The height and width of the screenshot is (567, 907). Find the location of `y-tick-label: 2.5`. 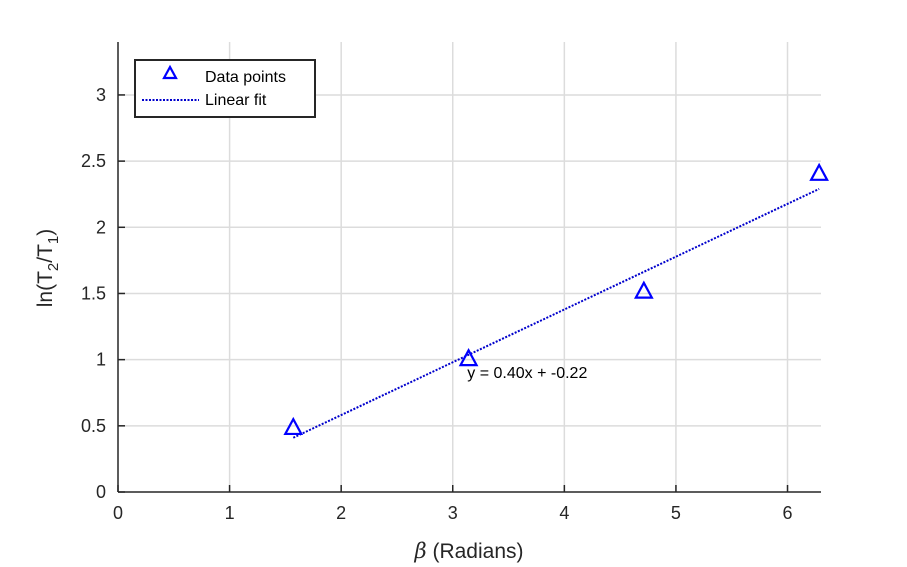

y-tick-label: 2.5 is located at coordinates (93, 161).